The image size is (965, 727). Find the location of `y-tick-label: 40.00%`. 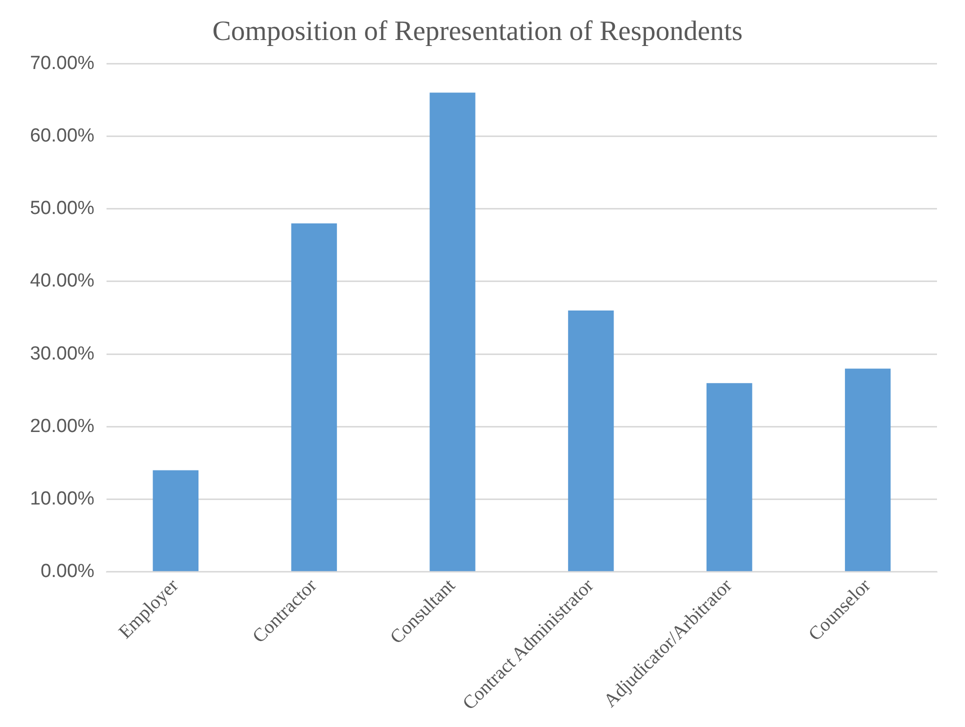

y-tick-label: 40.00% is located at coordinates (62, 281).